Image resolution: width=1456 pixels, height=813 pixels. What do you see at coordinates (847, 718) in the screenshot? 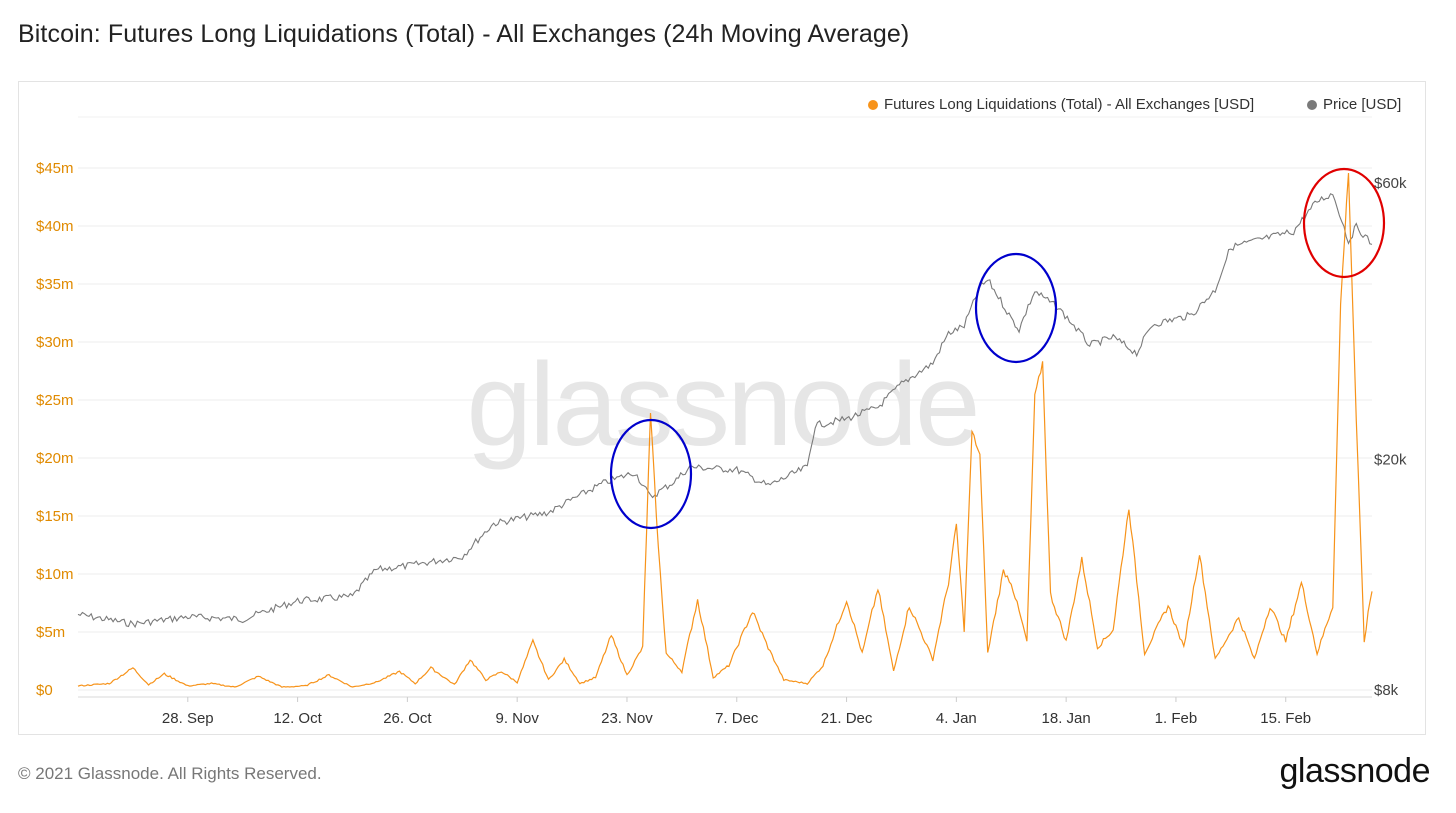
I see `x-tick-label: 21. Dec` at bounding box center [847, 718].